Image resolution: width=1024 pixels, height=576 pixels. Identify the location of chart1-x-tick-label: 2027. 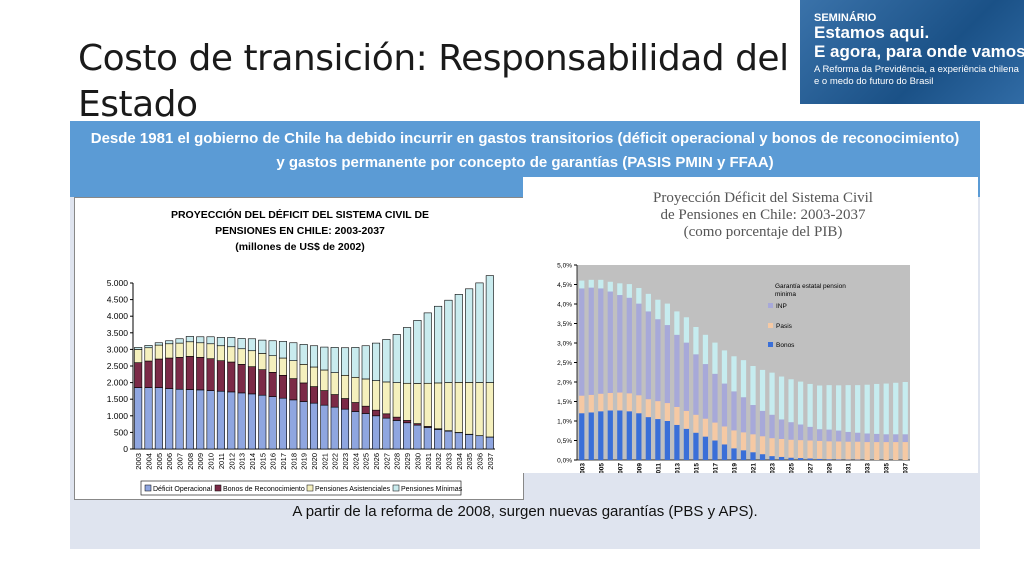
(386, 461).